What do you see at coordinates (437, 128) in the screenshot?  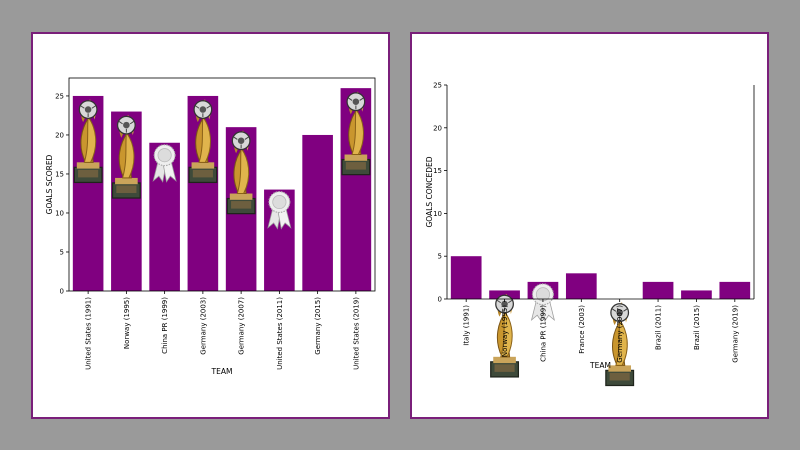 I see `conceded-ytick-label-4: 20` at bounding box center [437, 128].